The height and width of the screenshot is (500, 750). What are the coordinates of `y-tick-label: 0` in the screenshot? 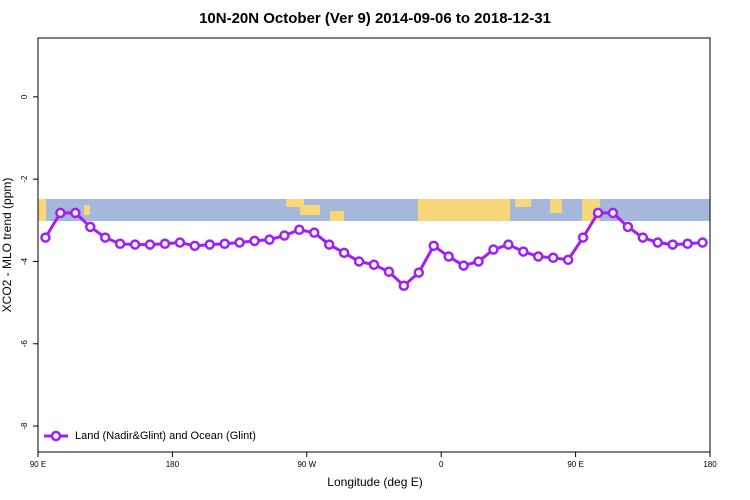 It's located at (24, 96).